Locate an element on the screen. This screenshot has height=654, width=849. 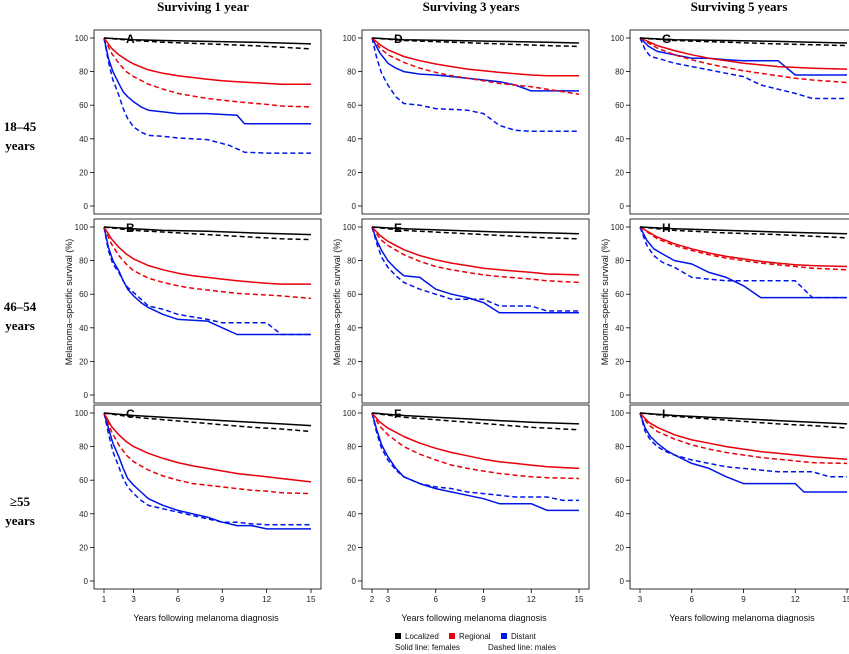
column-title-2: Surviving 3 years is located at coordinates (471, 7).